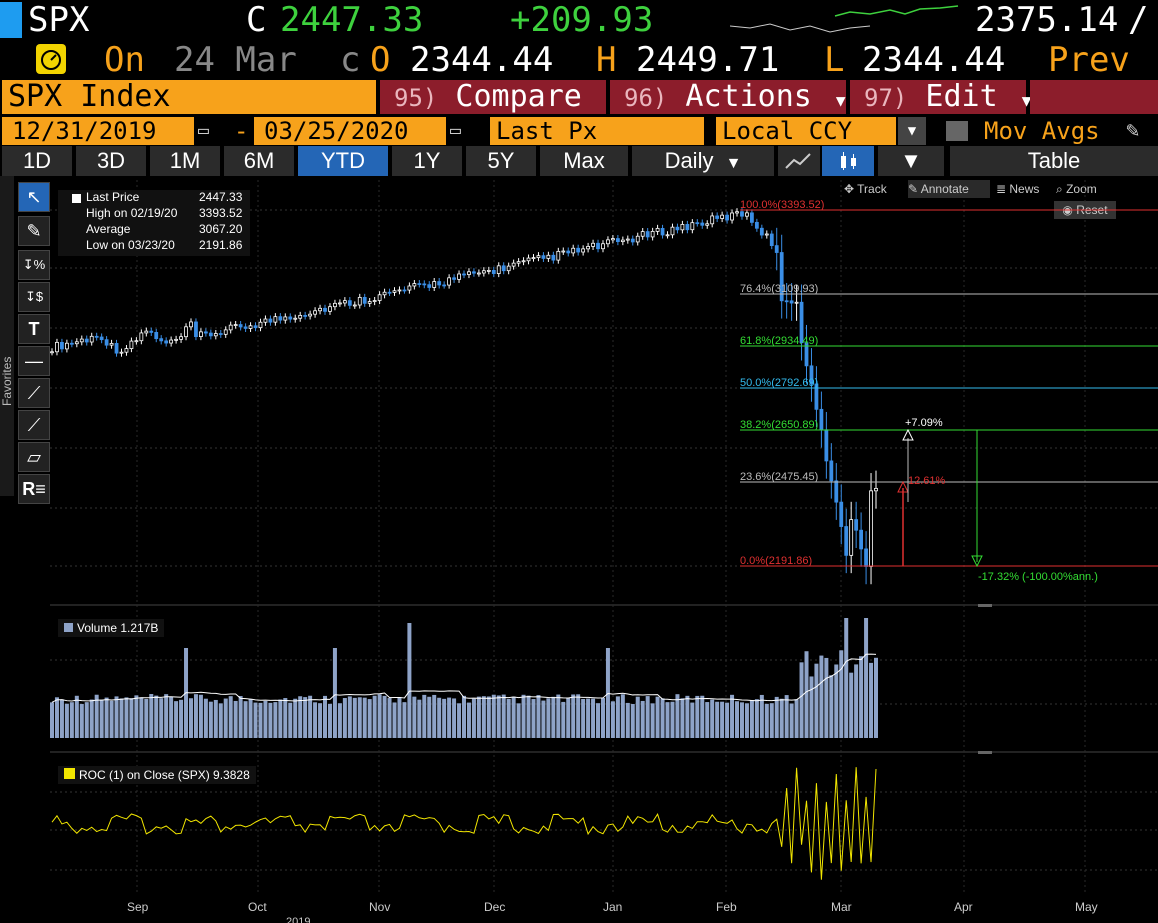  What do you see at coordinates (34, 329) in the screenshot?
I see `text-tool-icon: T` at bounding box center [34, 329].